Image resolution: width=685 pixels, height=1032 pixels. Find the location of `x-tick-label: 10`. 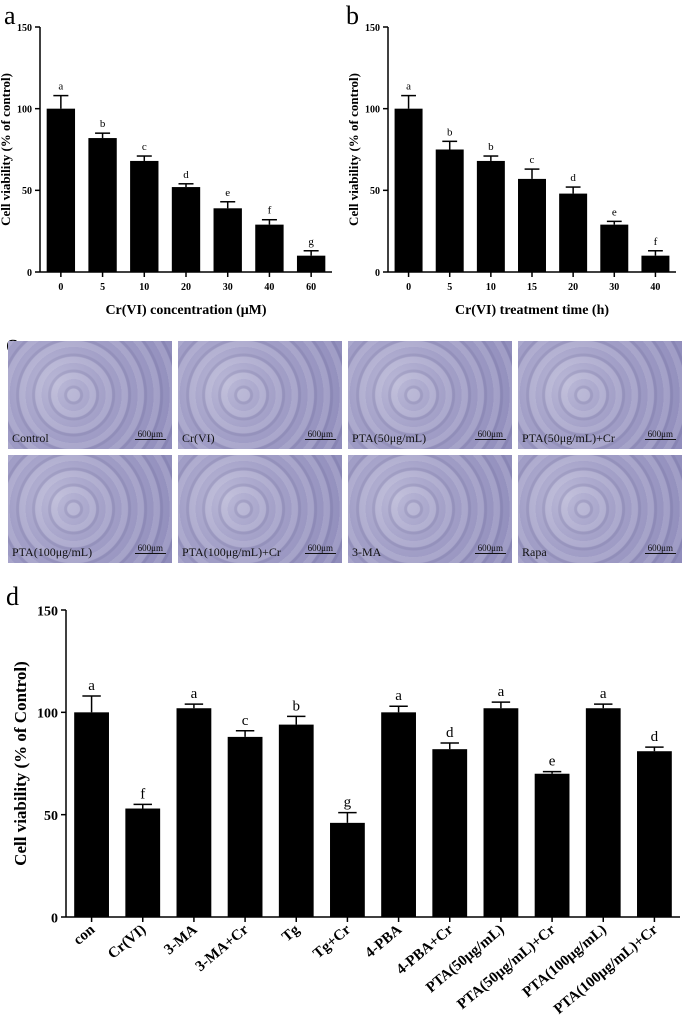

x-tick-label: 10 is located at coordinates (144, 287).